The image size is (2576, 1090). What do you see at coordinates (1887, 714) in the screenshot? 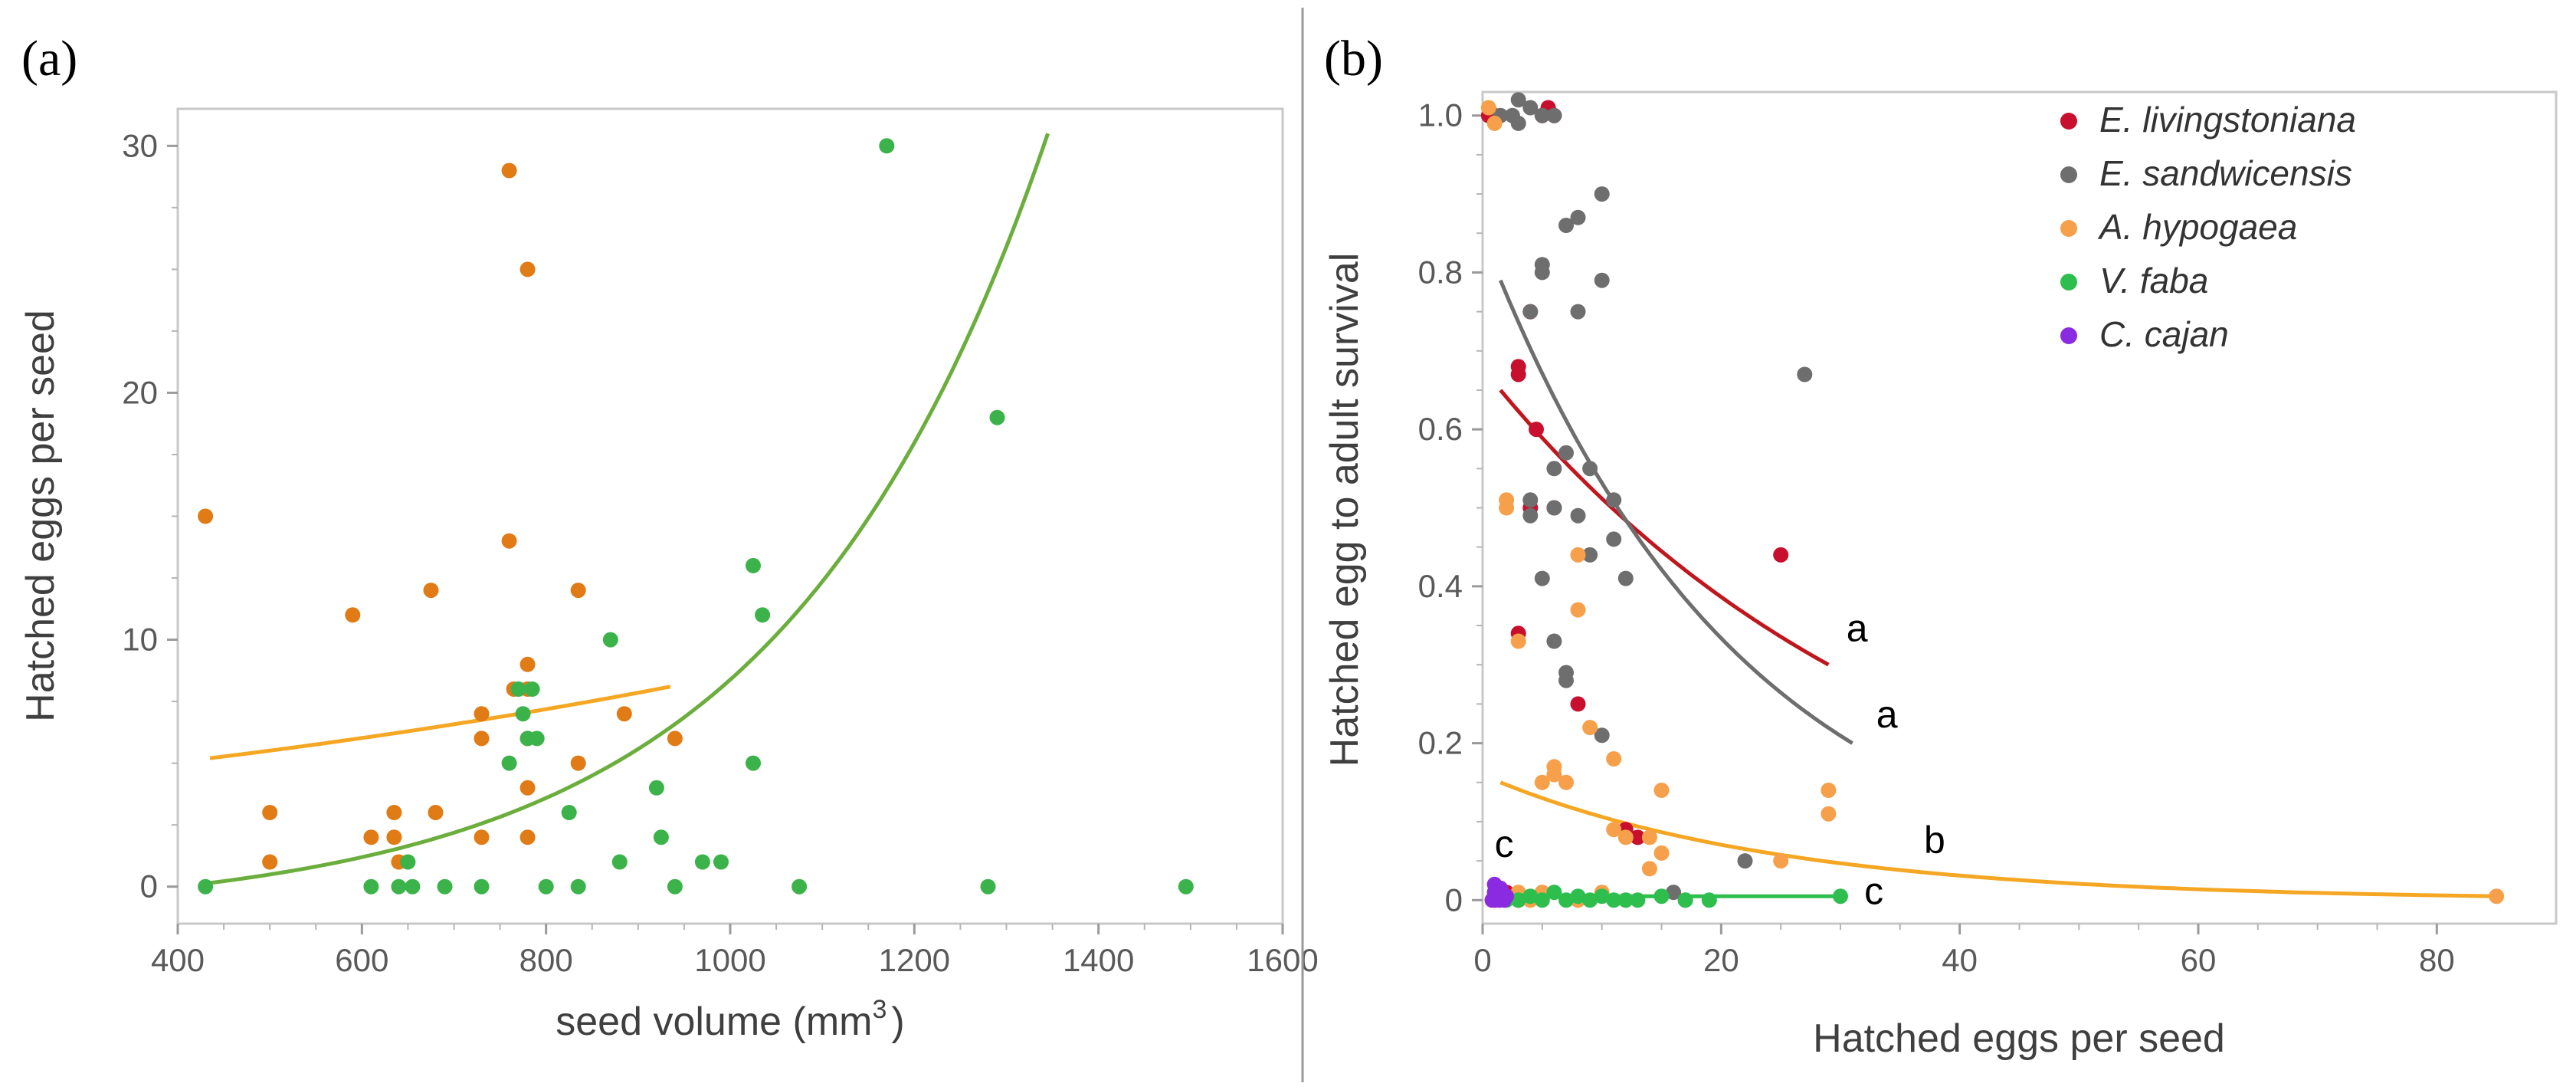
I see `significance-letter: a` at bounding box center [1887, 714].